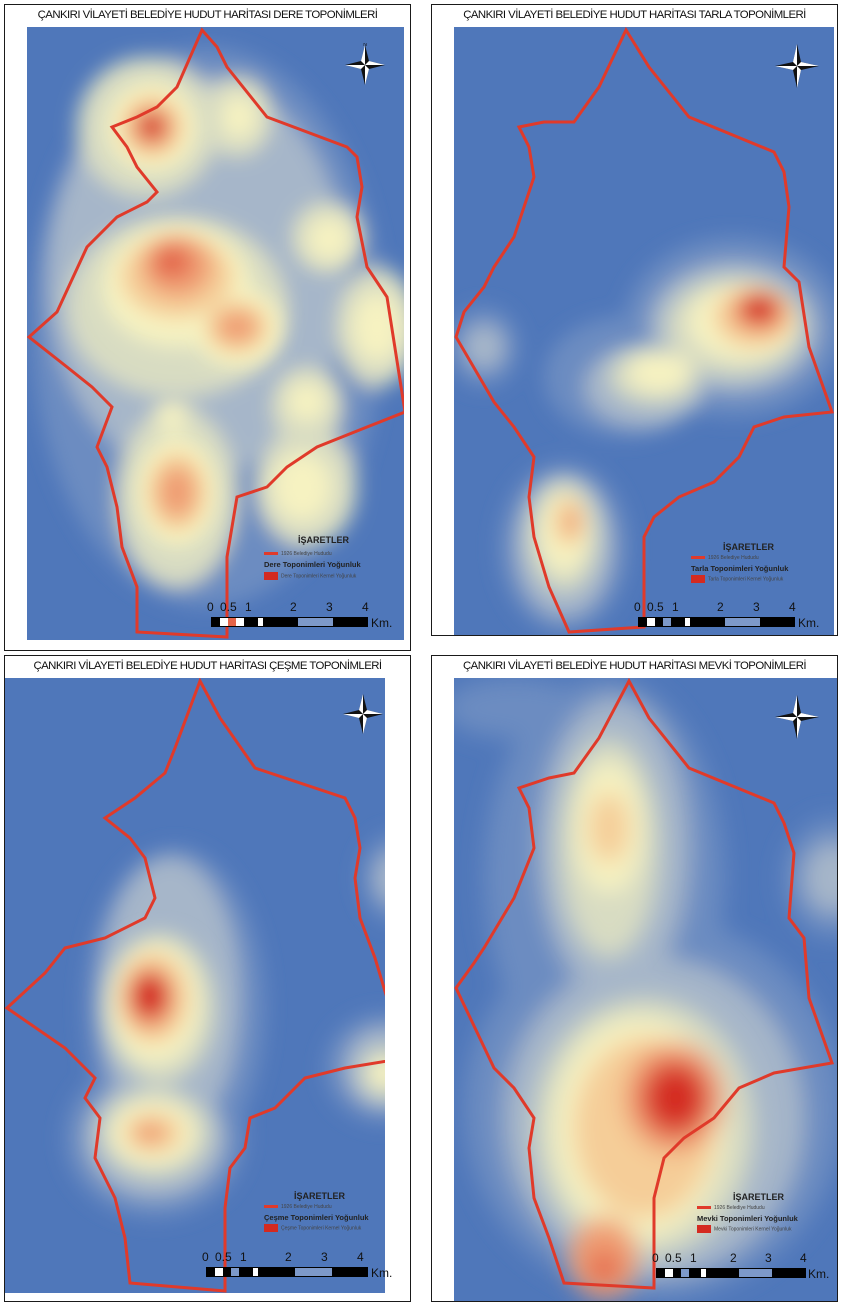 The image size is (841, 1306). What do you see at coordinates (747, 1218) in the screenshot?
I see `legend-density-title: Mevki Toponimleri Yoğunluk` at bounding box center [747, 1218].